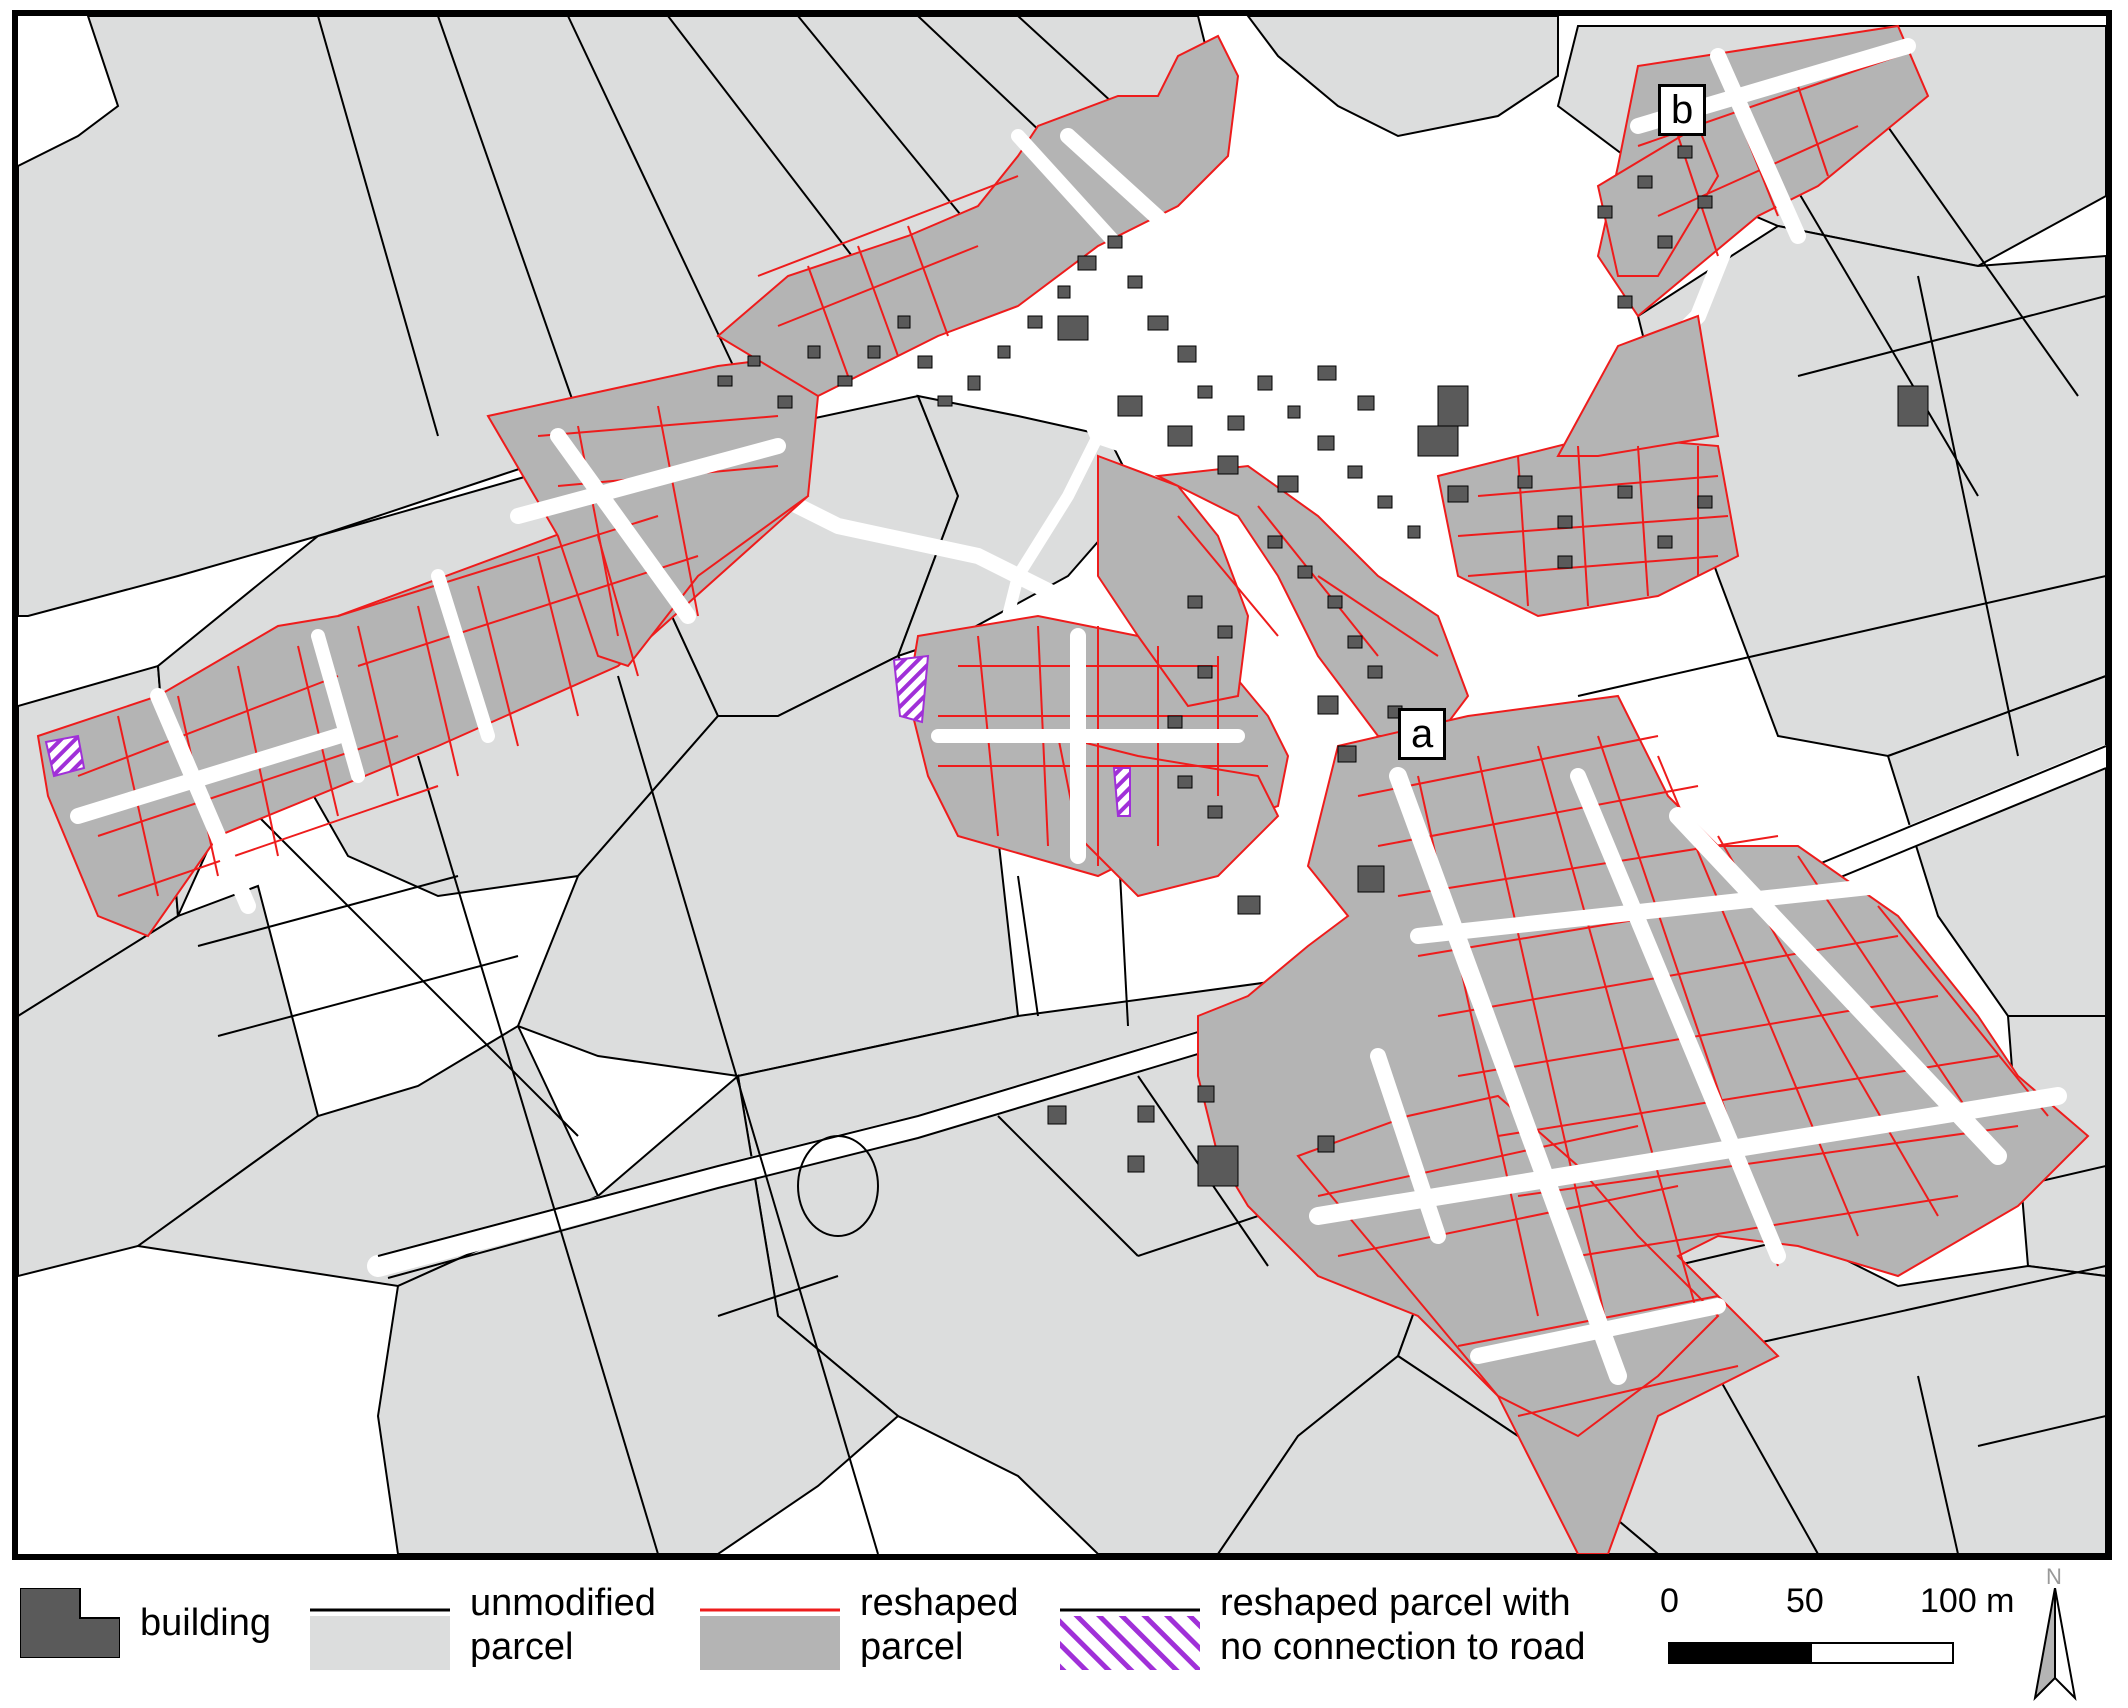  I want to click on scale-tick-0: 0, so click(1669, 1601).